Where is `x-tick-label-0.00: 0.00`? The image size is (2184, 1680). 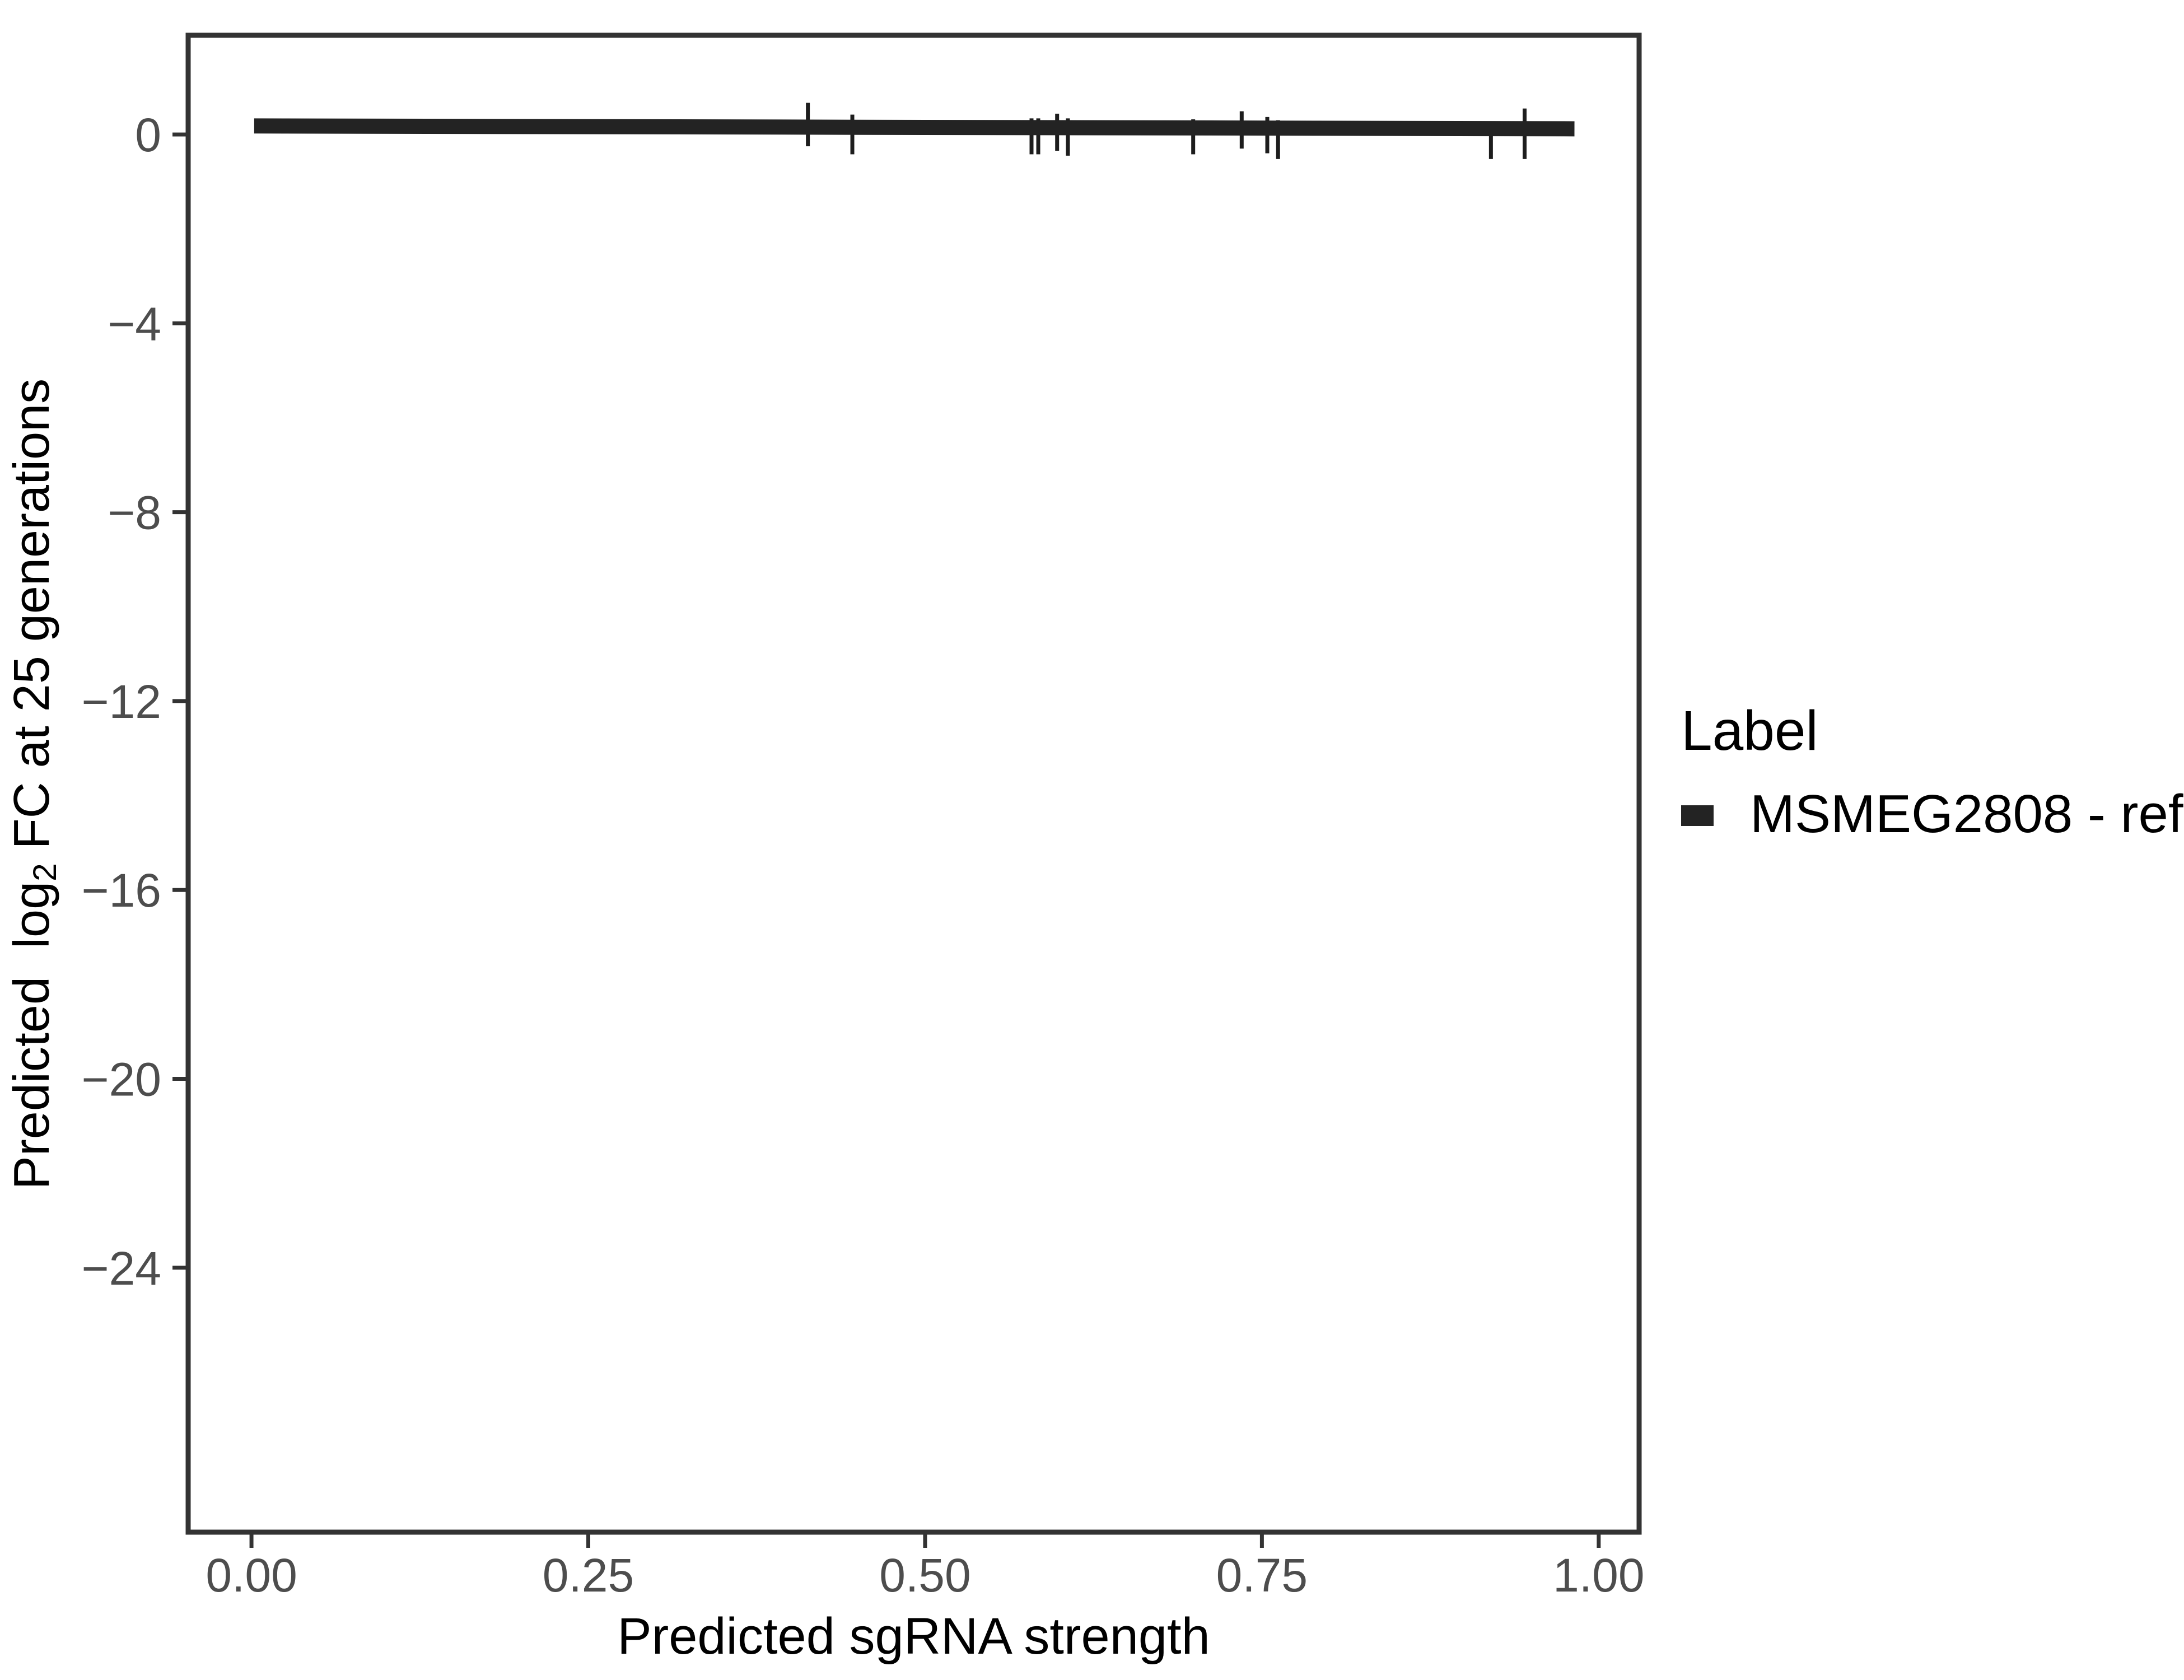 x-tick-label-0.00: 0.00 is located at coordinates (252, 1576).